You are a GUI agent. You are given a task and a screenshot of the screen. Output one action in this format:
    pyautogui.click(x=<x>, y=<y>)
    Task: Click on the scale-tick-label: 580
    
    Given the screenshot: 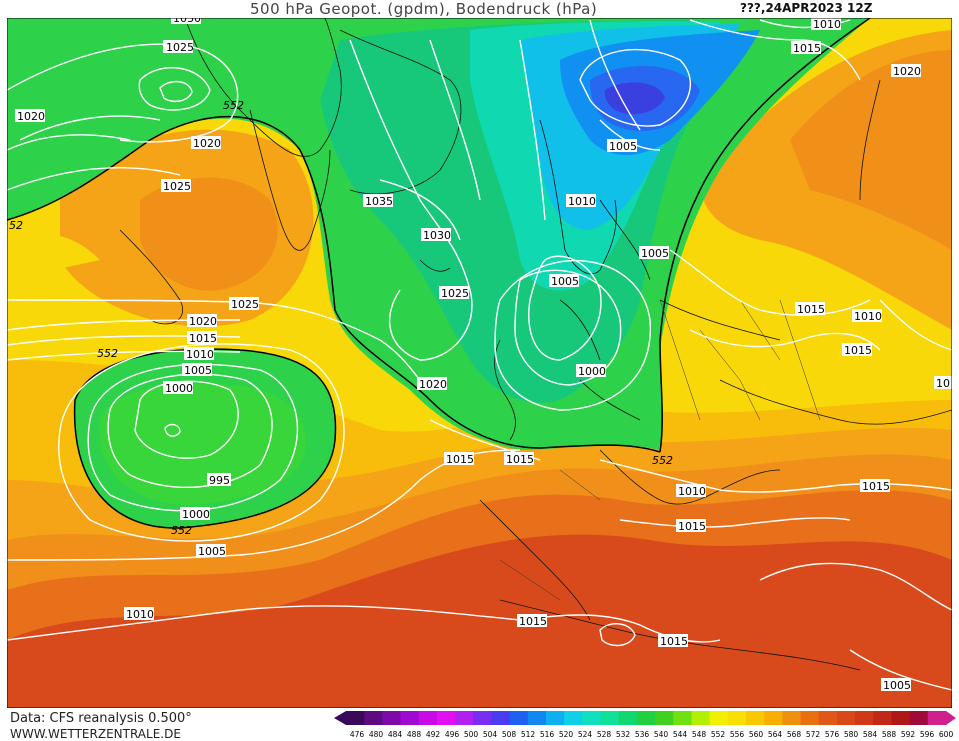 What is the action you would take?
    pyautogui.click(x=851, y=734)
    